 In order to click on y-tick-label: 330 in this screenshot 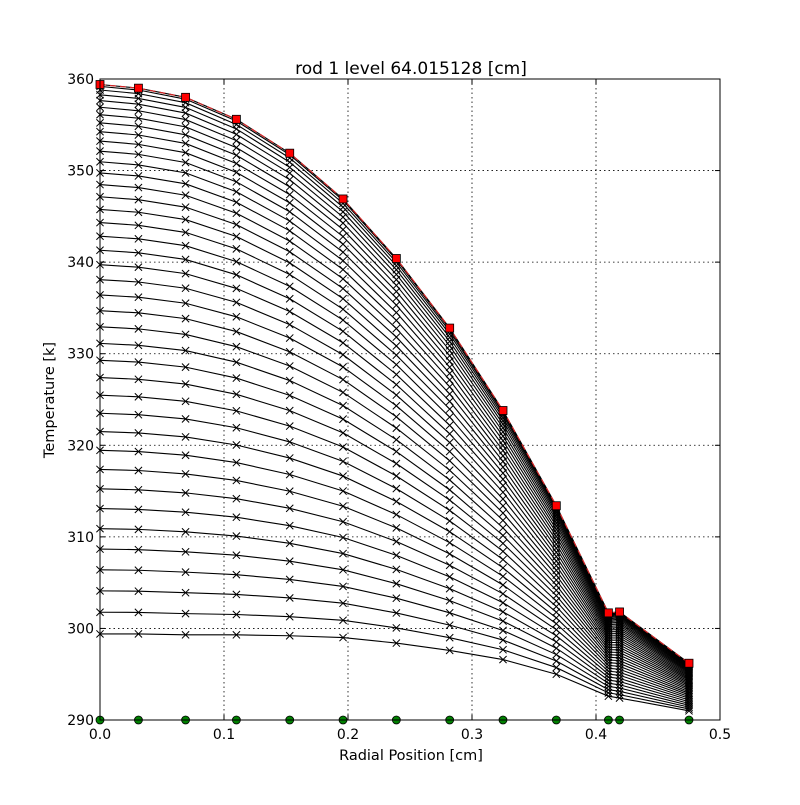, I will do `click(80, 355)`.